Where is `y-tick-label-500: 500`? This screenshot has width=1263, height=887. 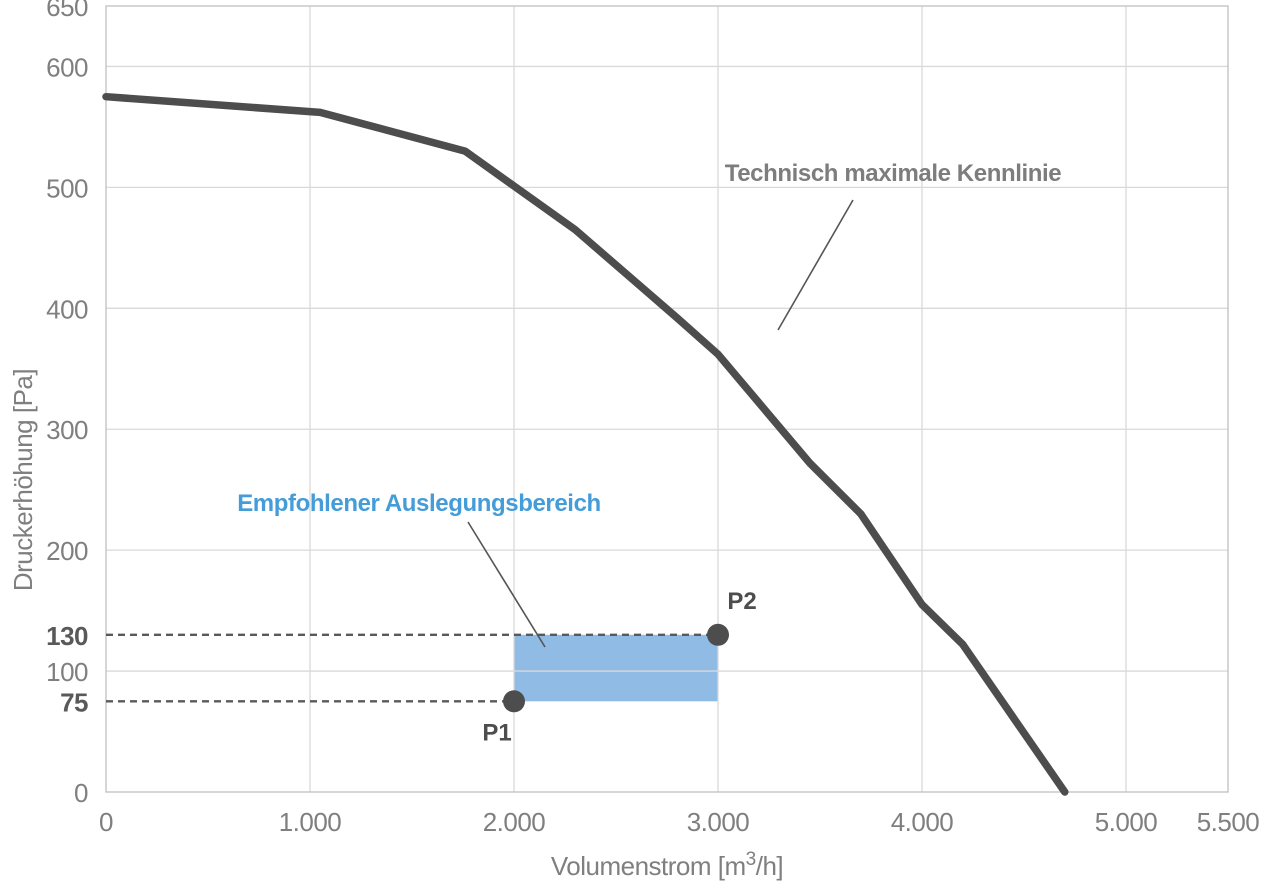
y-tick-label-500: 500 is located at coordinates (67, 188).